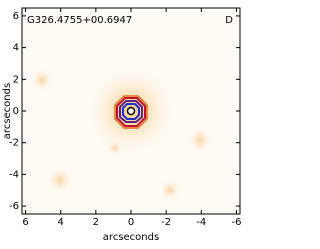  Describe the element at coordinates (79, 20) in the screenshot. I see `source-name: G326.4755+00.6947` at that location.